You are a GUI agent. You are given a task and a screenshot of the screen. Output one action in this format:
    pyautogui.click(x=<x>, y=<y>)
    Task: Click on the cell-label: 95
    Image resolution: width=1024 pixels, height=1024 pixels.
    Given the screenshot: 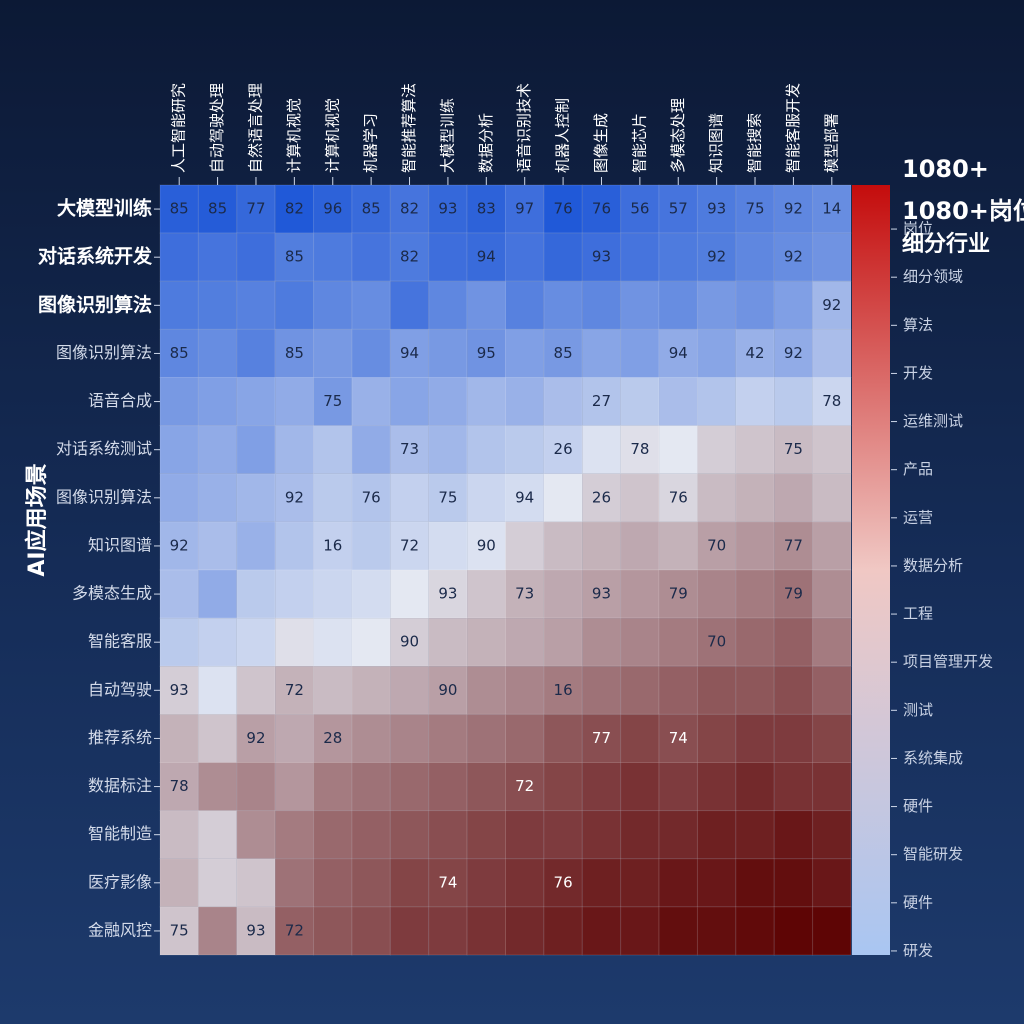 What is the action you would take?
    pyautogui.click(x=486, y=353)
    